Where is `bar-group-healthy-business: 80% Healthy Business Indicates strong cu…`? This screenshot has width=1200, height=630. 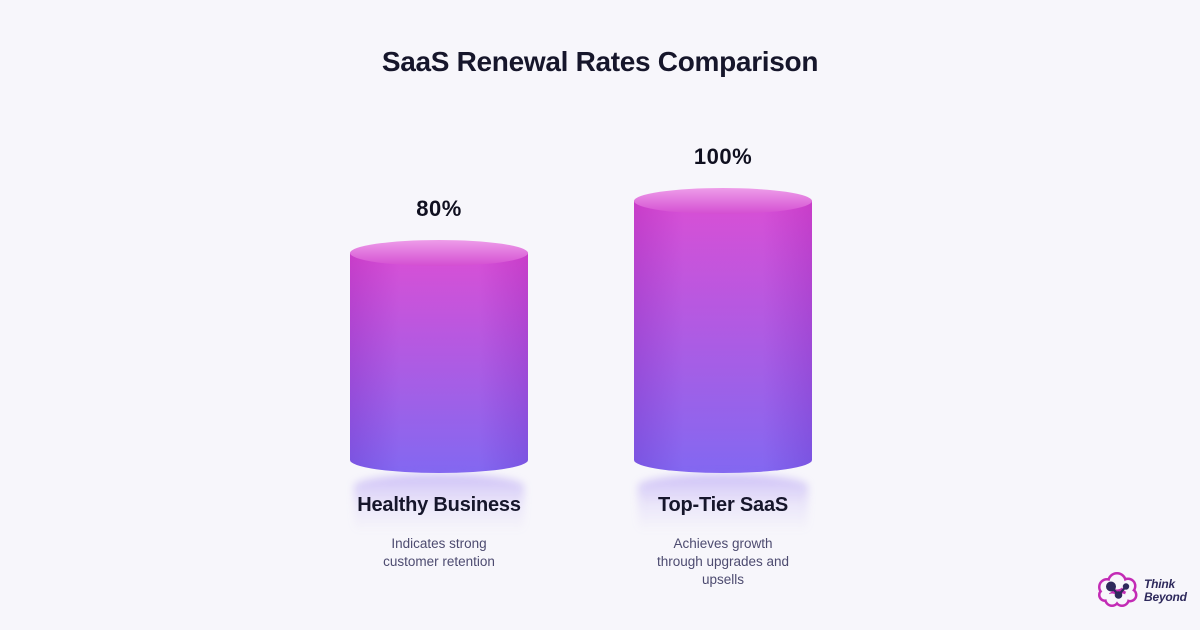
bar-group-healthy-business: 80% Healthy Business Indicates strong cu… is located at coordinates (439, 315).